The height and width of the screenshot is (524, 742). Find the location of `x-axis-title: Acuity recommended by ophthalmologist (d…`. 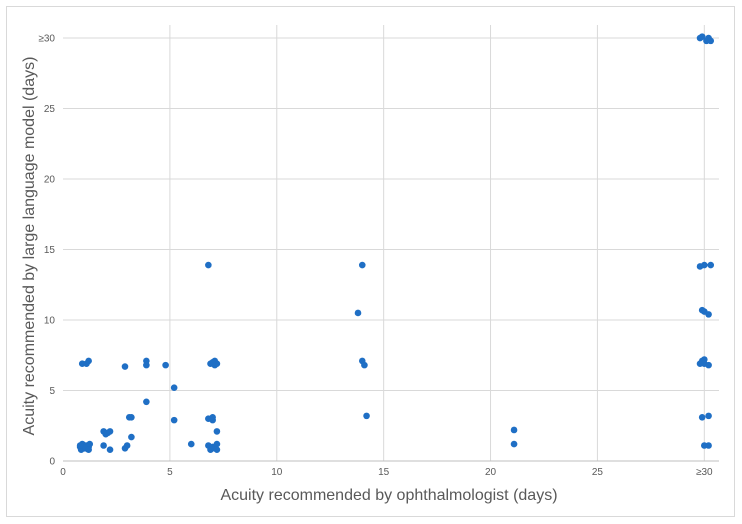

x-axis-title: Acuity recommended by ophthalmologist (d… is located at coordinates (388, 495).